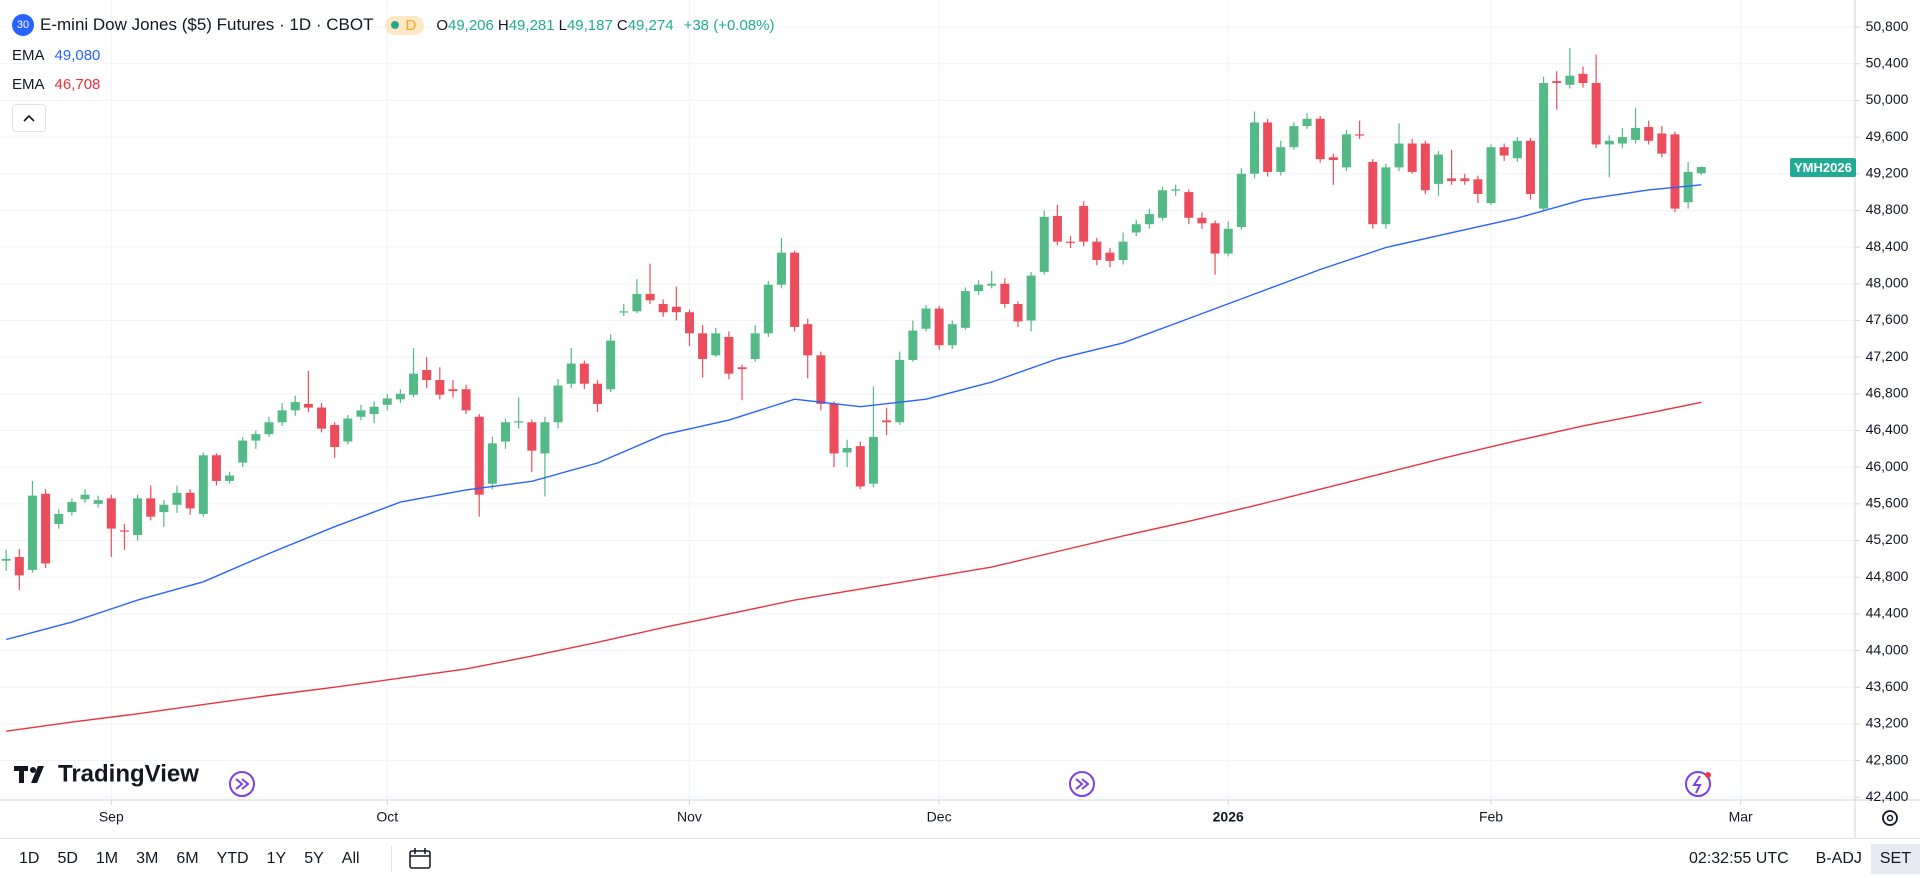  I want to click on range-button: 6M, so click(187, 858).